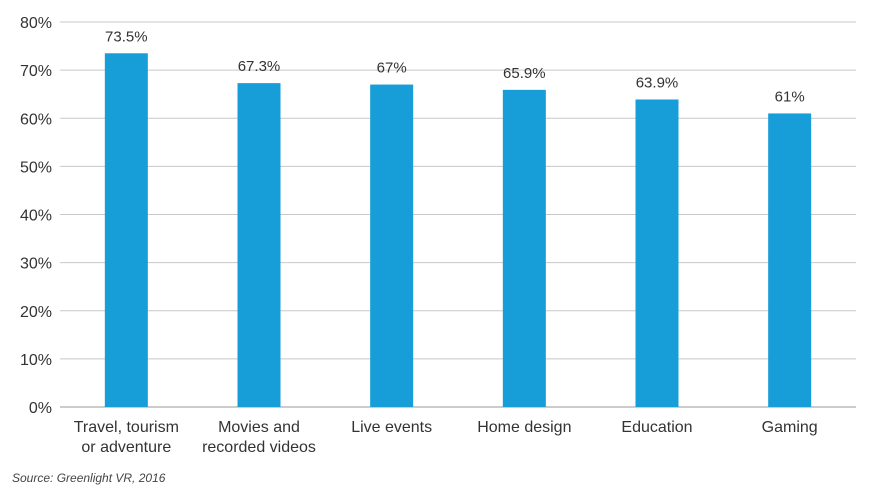 The image size is (879, 497). I want to click on data-label: 63.9%, so click(657, 82).